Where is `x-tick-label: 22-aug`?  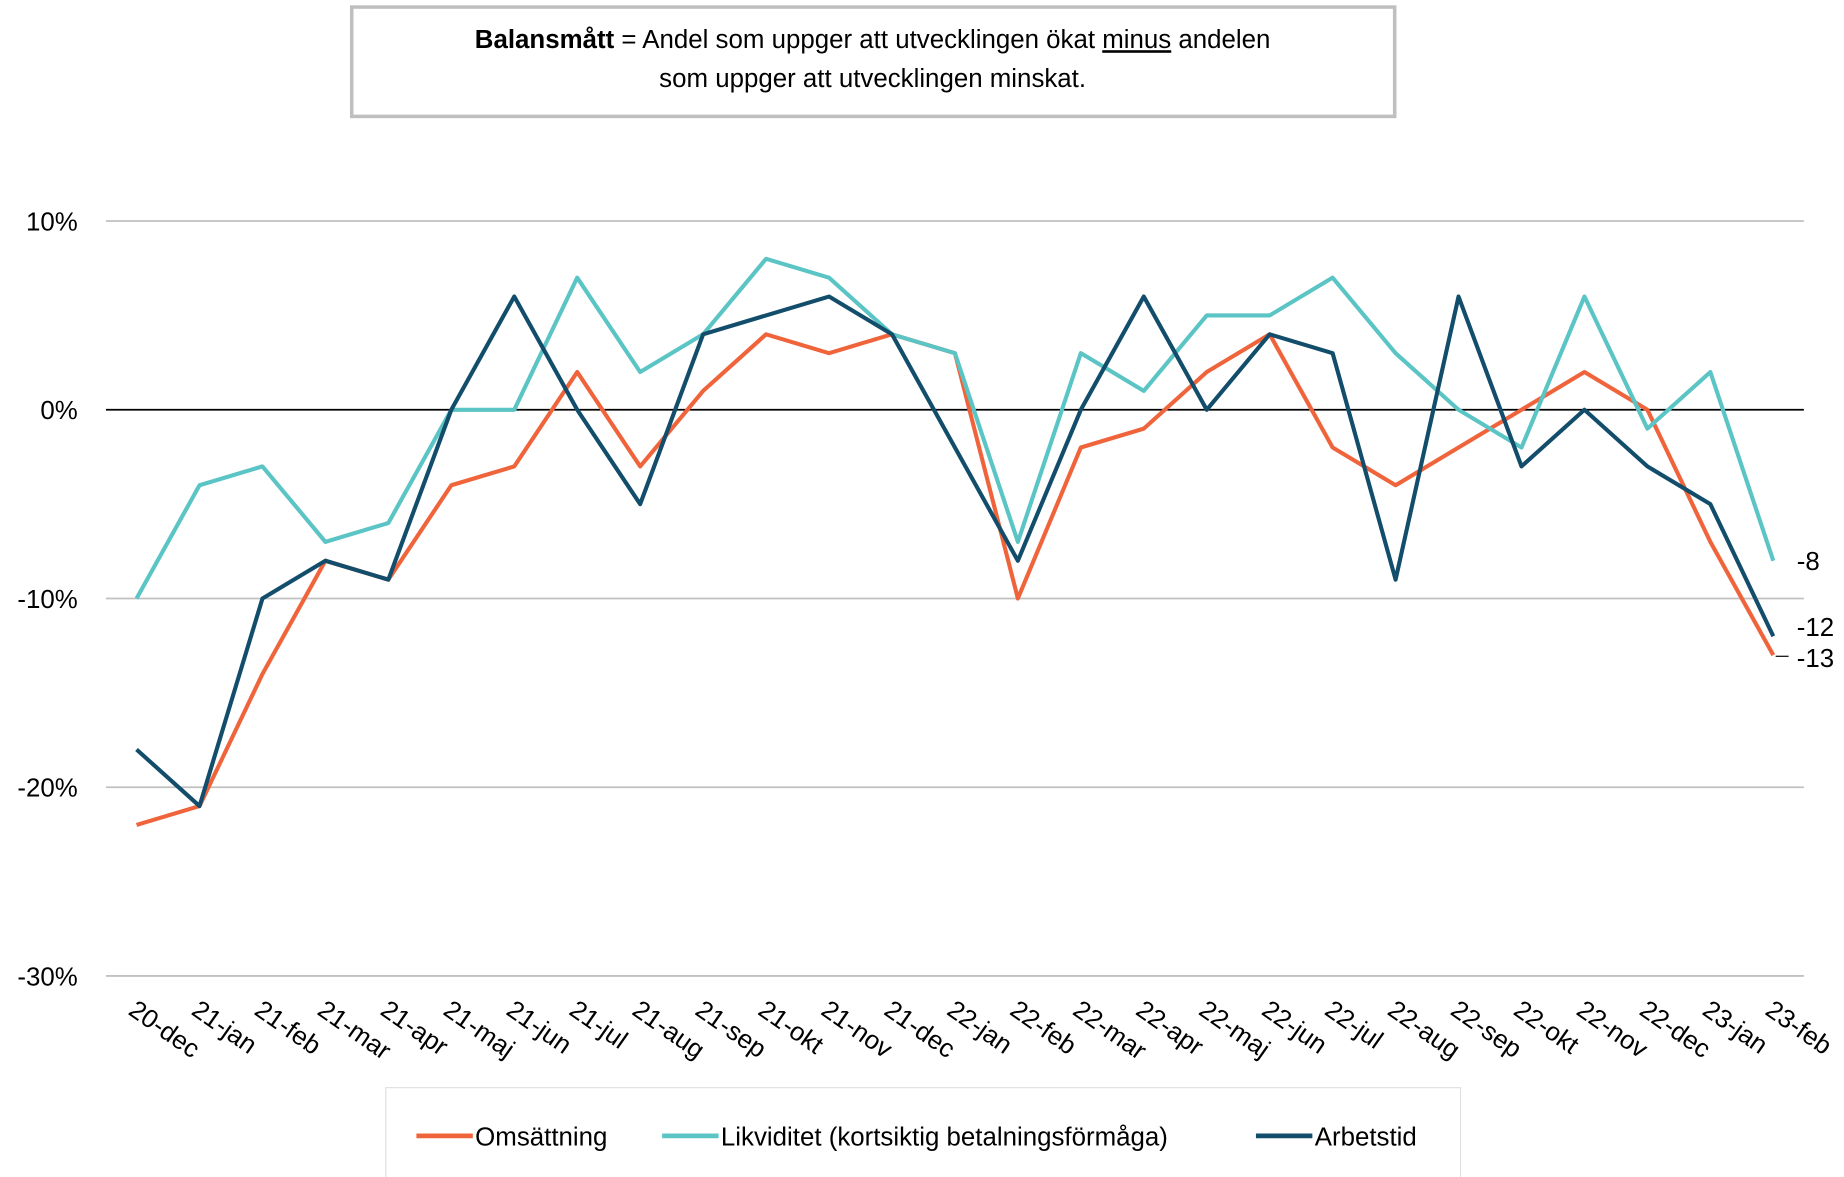 x-tick-label: 22-aug is located at coordinates (1424, 1030).